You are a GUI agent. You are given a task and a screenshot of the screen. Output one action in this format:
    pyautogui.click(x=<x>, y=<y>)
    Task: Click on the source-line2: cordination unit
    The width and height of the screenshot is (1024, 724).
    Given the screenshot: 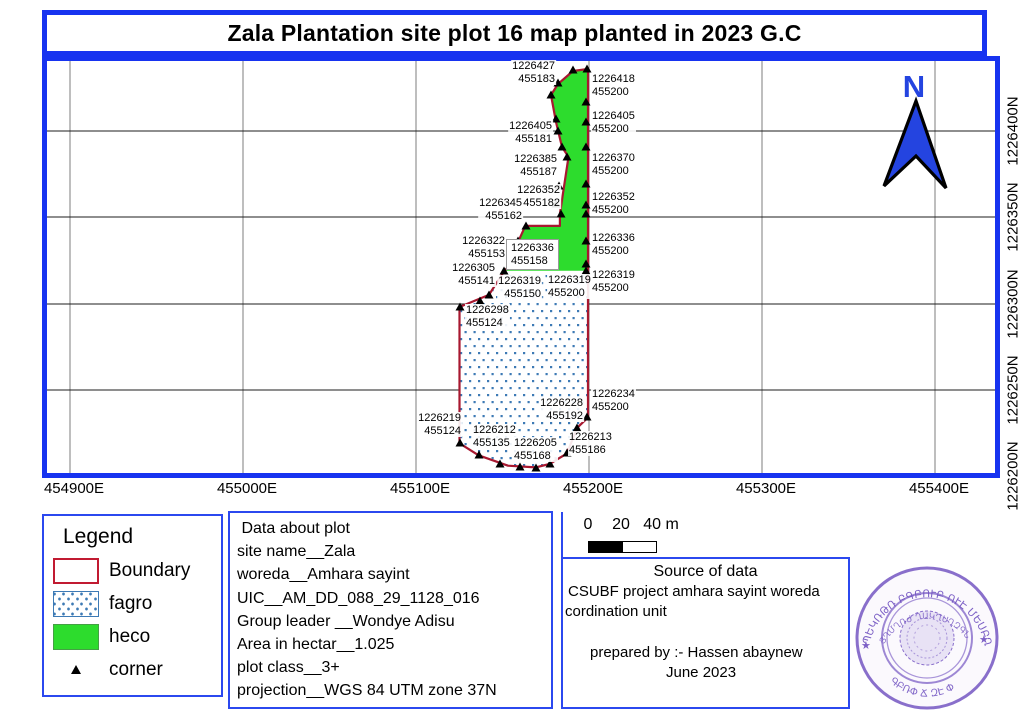 What is the action you would take?
    pyautogui.click(x=616, y=611)
    